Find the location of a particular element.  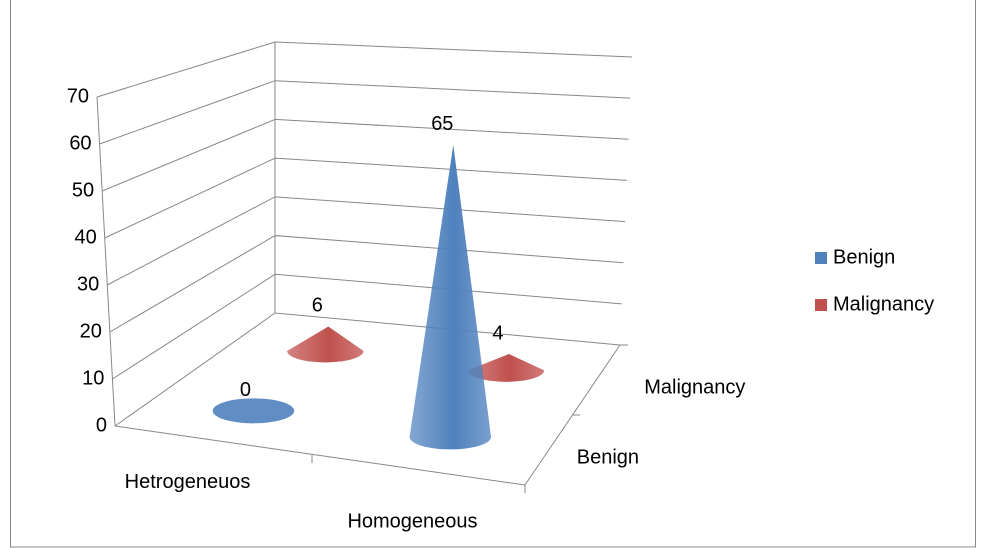

z-tick-label: Malignancy is located at coordinates (694, 387).